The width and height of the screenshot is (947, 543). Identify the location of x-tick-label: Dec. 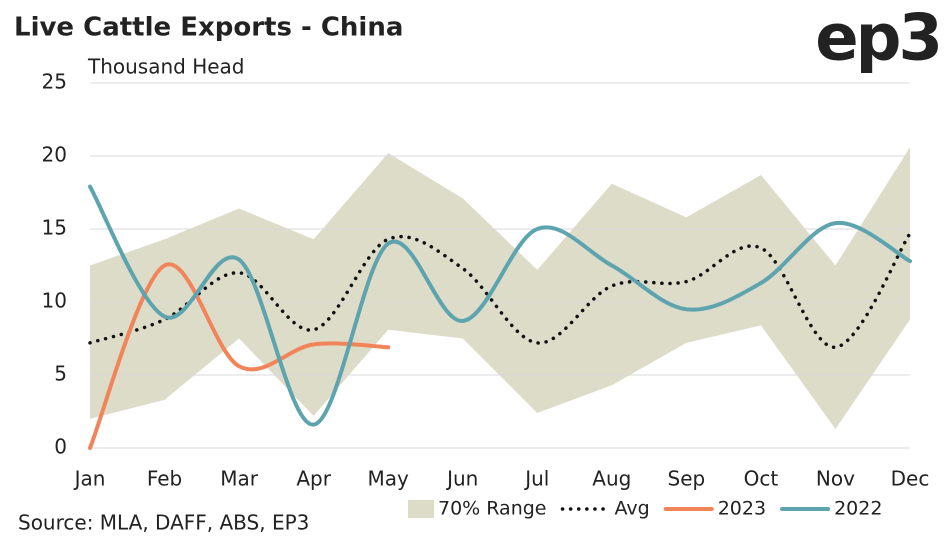
(910, 479).